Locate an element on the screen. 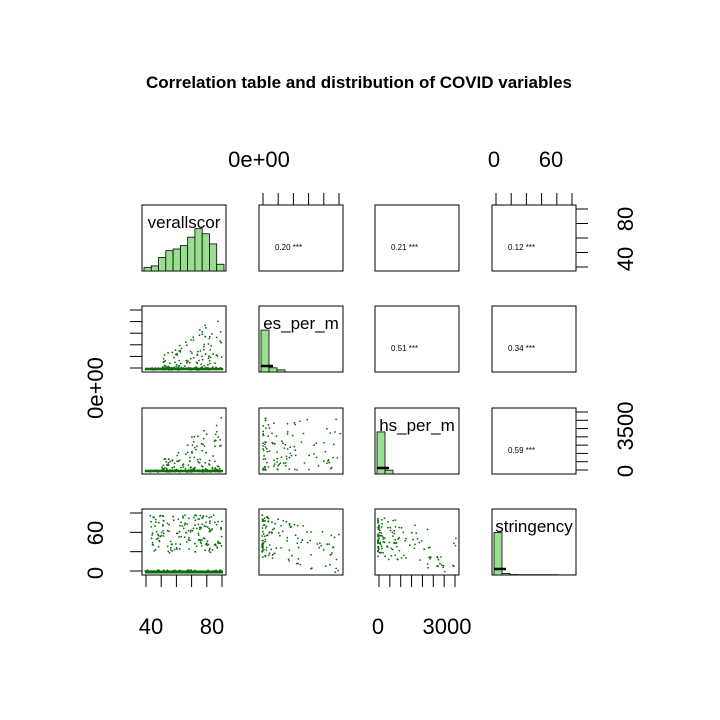 The height and width of the screenshot is (720, 720). correlation-value: 0.20 *** is located at coordinates (288, 247).